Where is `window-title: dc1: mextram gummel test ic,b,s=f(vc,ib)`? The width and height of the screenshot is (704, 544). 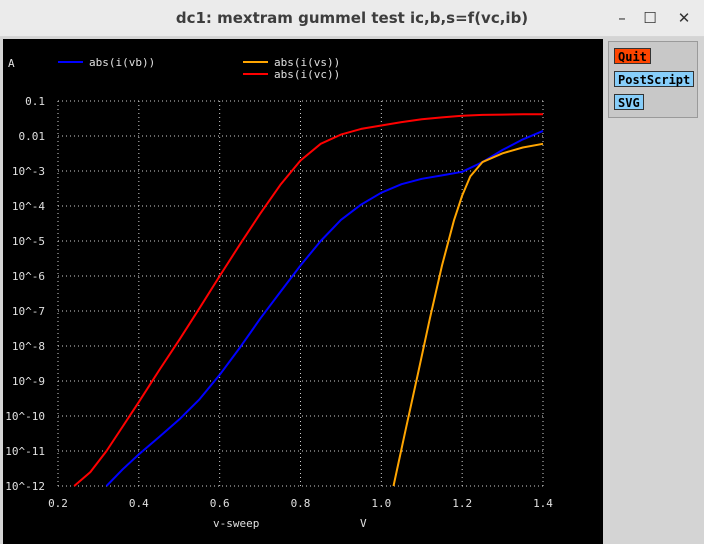
window-title: dc1: mextram gummel test ic,b,s=f(vc,ib) is located at coordinates (352, 18).